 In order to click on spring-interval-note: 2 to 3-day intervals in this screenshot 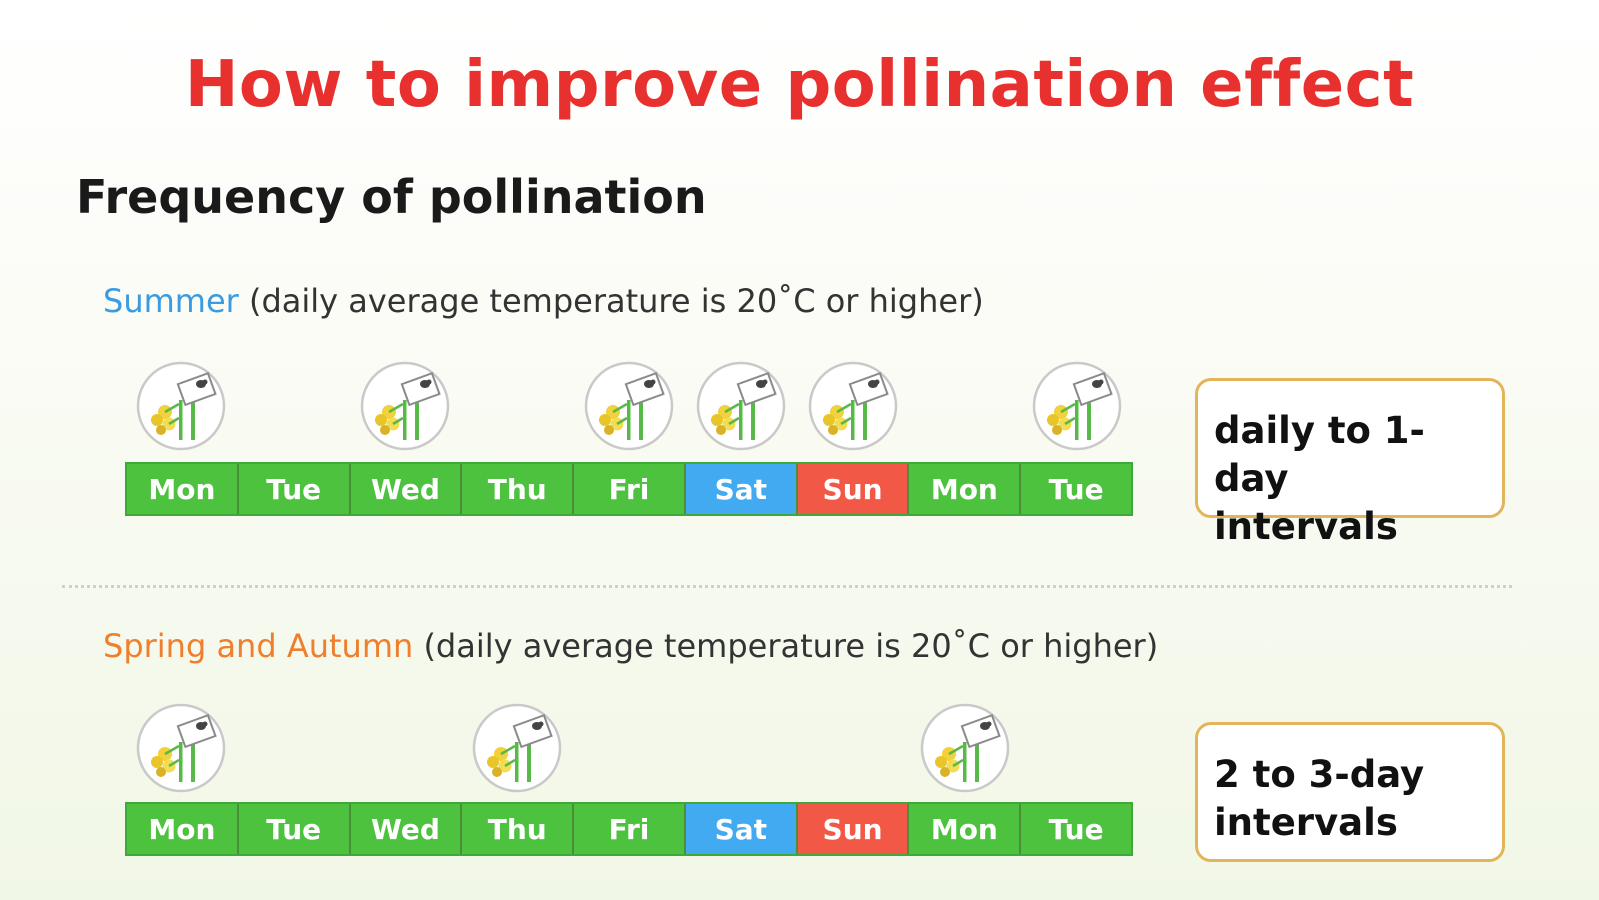, I will do `click(1350, 792)`.